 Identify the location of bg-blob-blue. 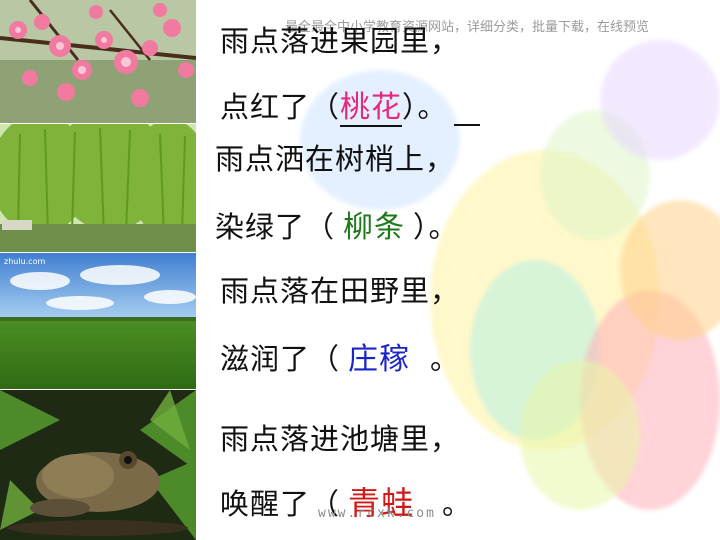
(380, 140).